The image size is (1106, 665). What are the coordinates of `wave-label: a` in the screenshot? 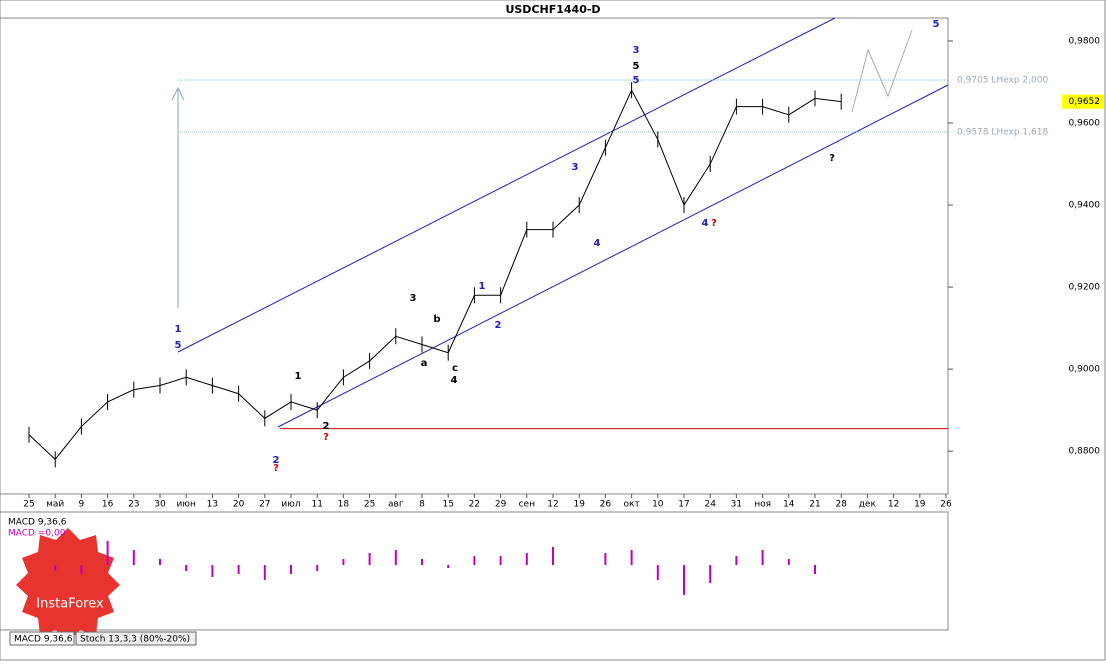 It's located at (424, 363).